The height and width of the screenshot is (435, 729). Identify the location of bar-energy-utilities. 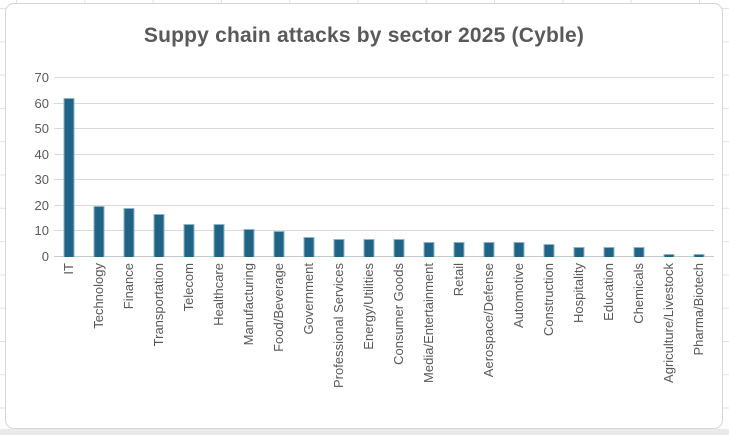
(369, 248).